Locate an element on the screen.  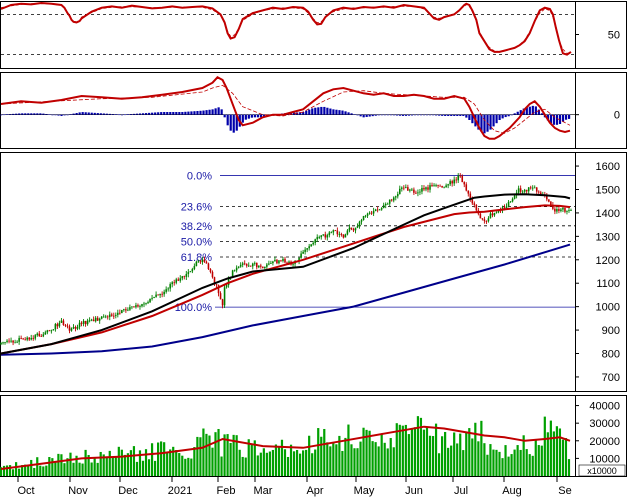
y-tick-label: 700 is located at coordinates (611, 378).